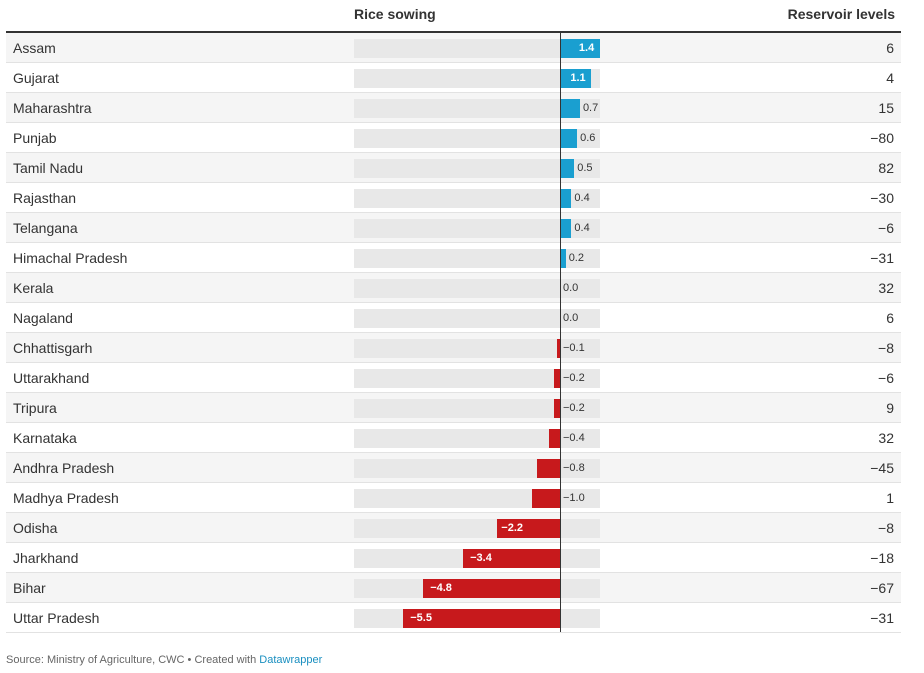 The image size is (924, 673). I want to click on reservoir-value: −18, so click(882, 558).